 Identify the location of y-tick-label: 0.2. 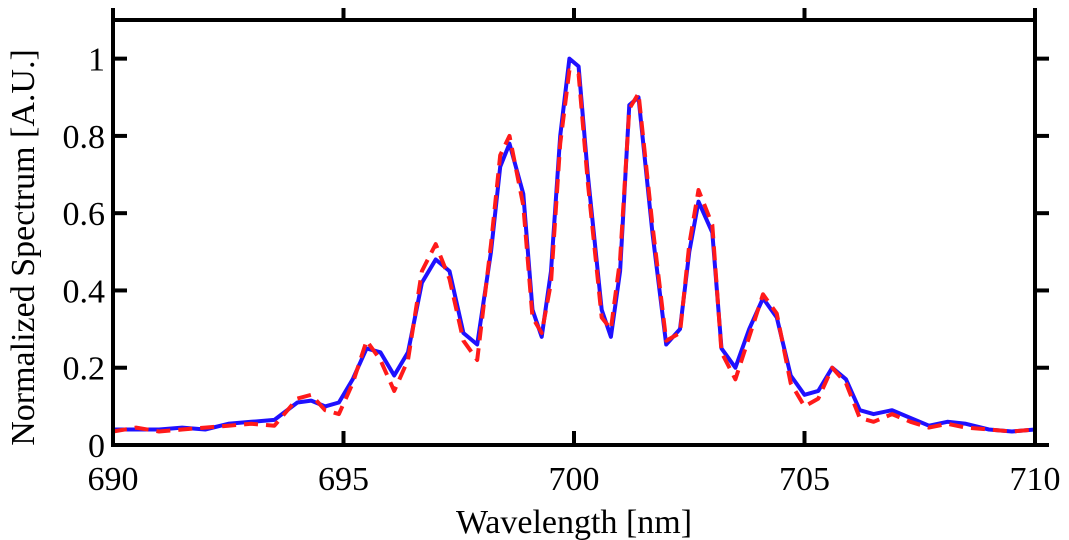
(84, 369).